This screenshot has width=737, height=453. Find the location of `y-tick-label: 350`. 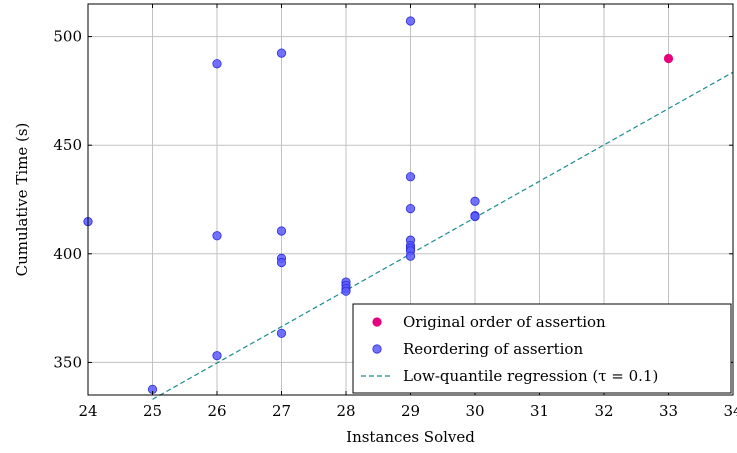

y-tick-label: 350 is located at coordinates (67, 362).